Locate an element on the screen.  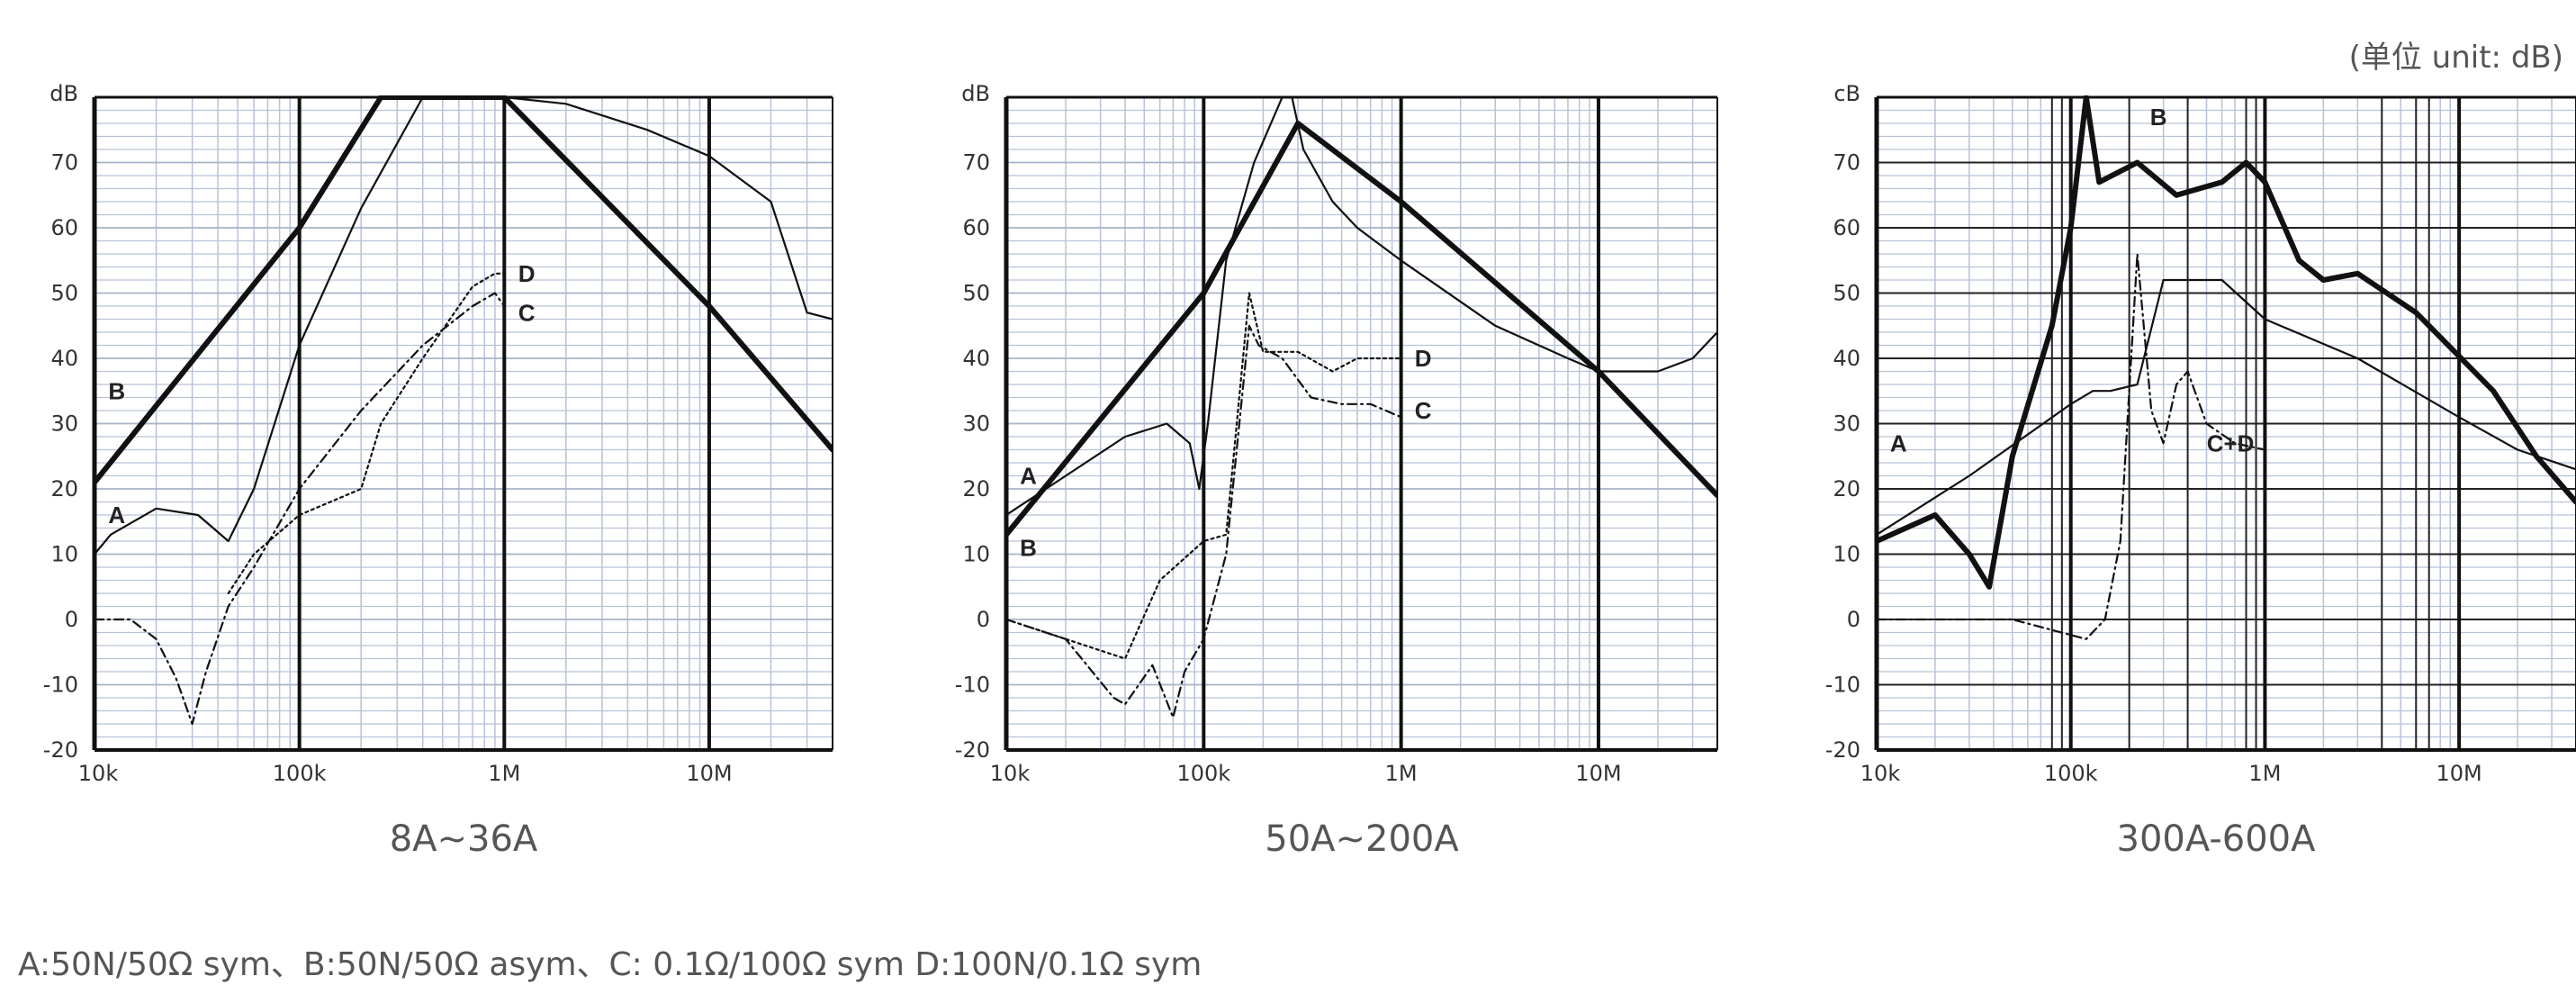
chart-title: 300A-600A is located at coordinates (2217, 839).